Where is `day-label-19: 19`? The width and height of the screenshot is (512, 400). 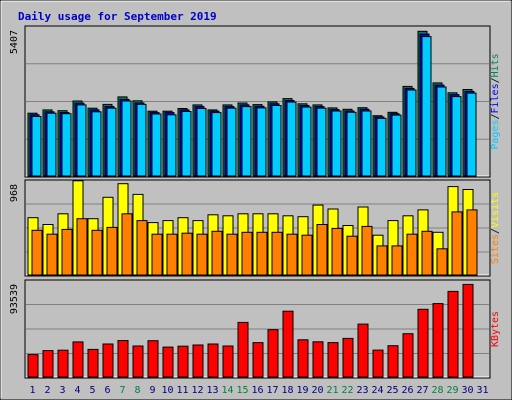
day-label-19: 19 is located at coordinates (302, 390).